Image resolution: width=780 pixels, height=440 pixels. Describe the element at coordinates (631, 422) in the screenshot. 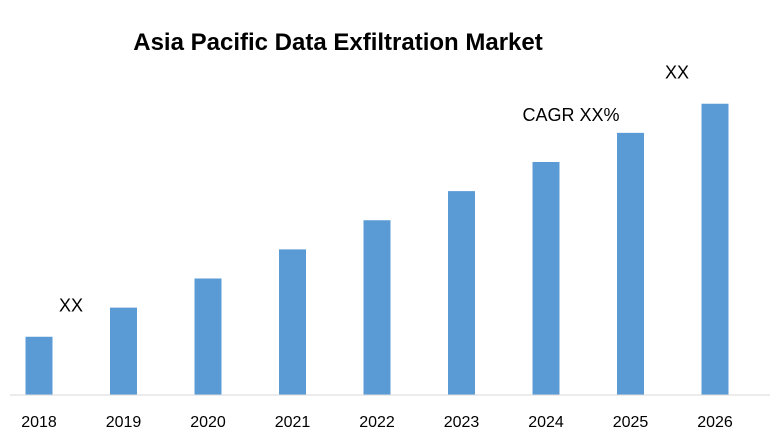

I see `x-tick-label-2025: 2025` at that location.